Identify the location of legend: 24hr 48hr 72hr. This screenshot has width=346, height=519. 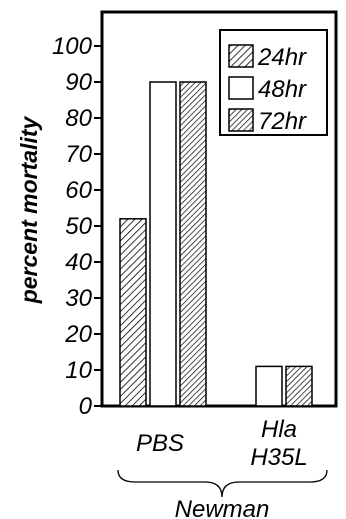
(273, 82).